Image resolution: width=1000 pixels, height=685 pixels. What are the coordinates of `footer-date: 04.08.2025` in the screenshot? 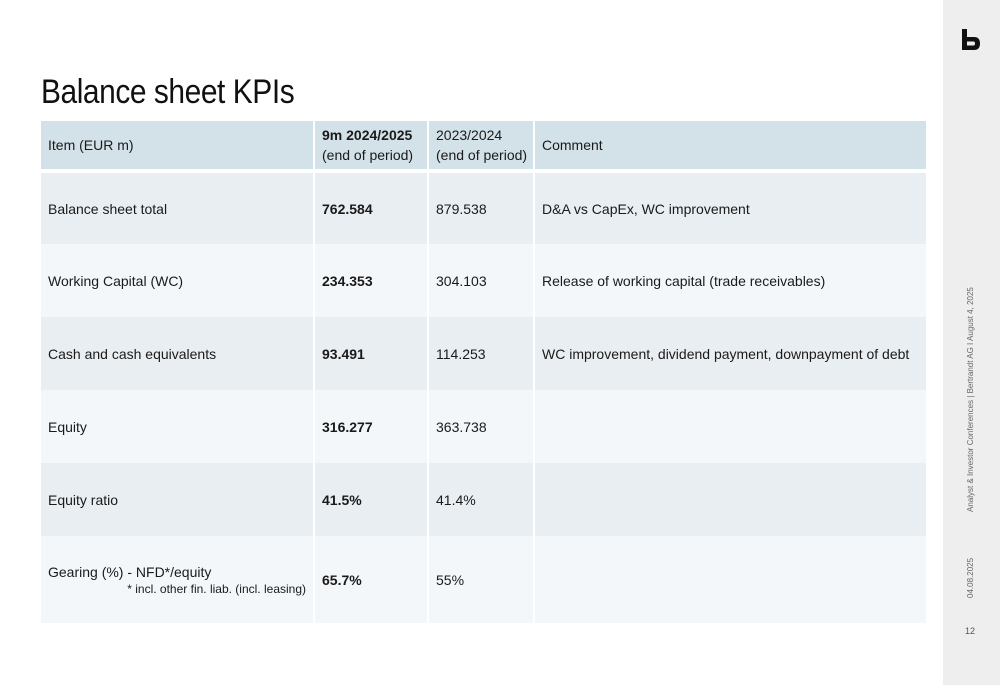 It's located at (970, 577).